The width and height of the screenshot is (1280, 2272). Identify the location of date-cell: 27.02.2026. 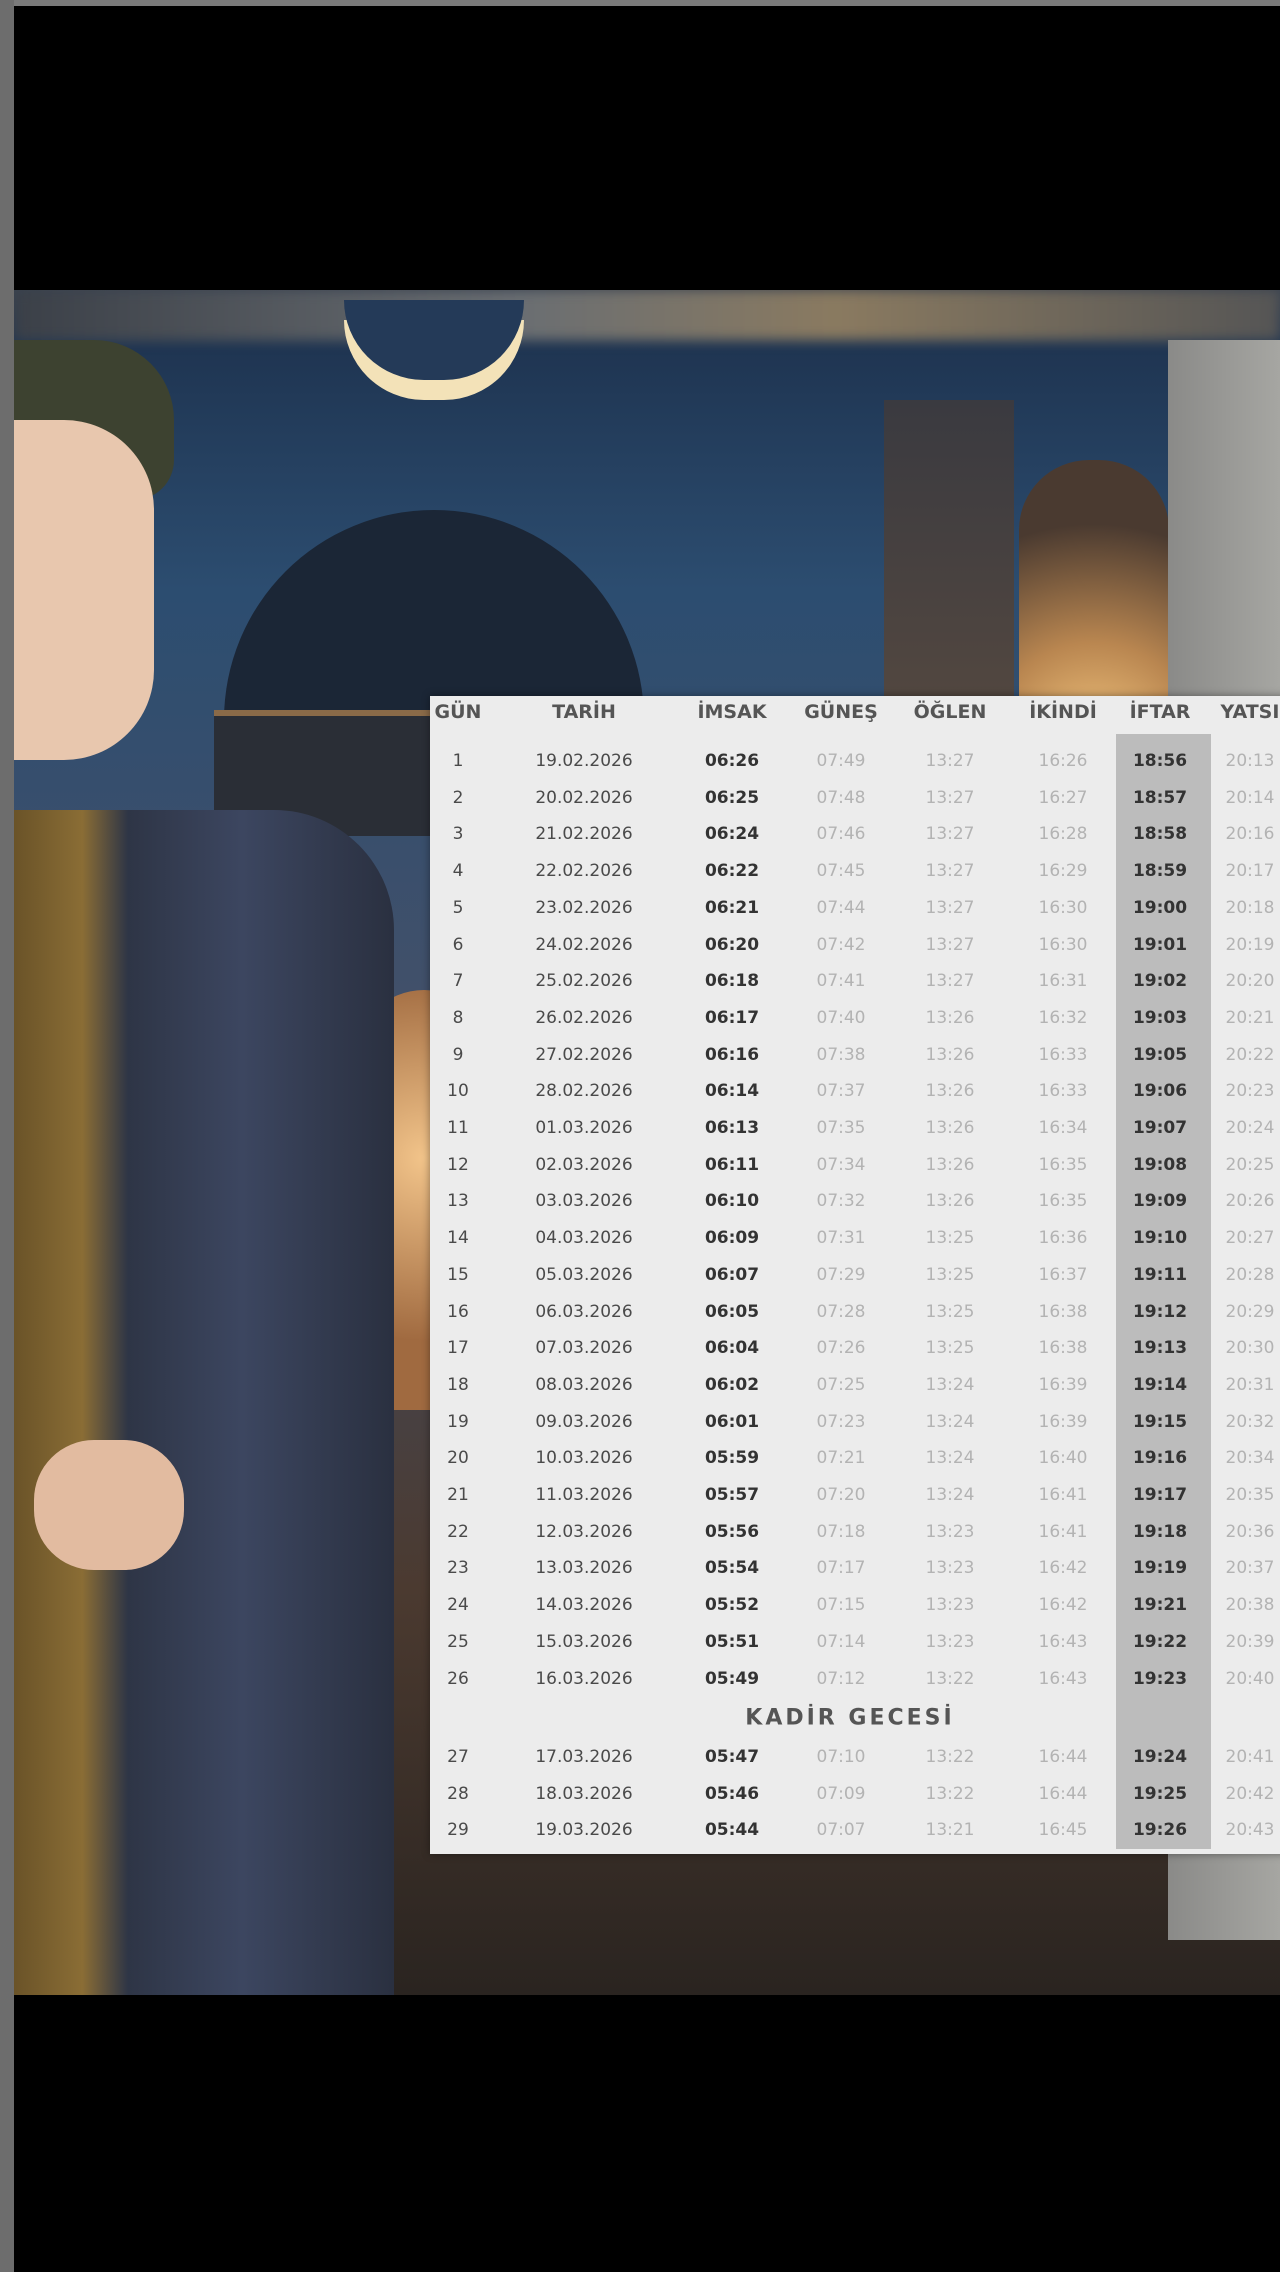
(584, 1054).